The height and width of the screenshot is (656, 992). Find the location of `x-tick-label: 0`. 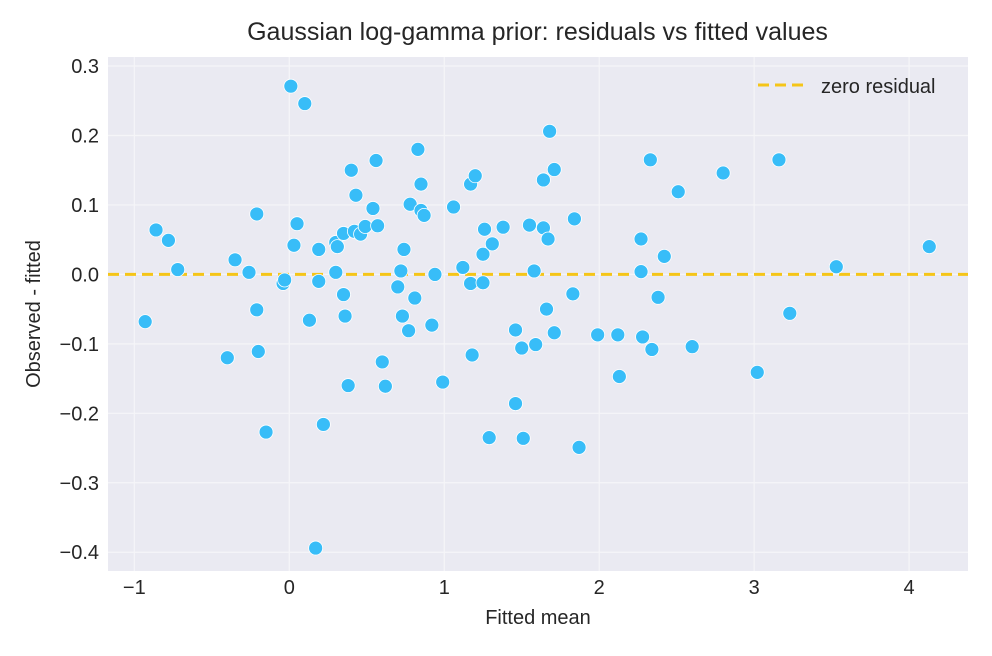

x-tick-label: 0 is located at coordinates (289, 588).